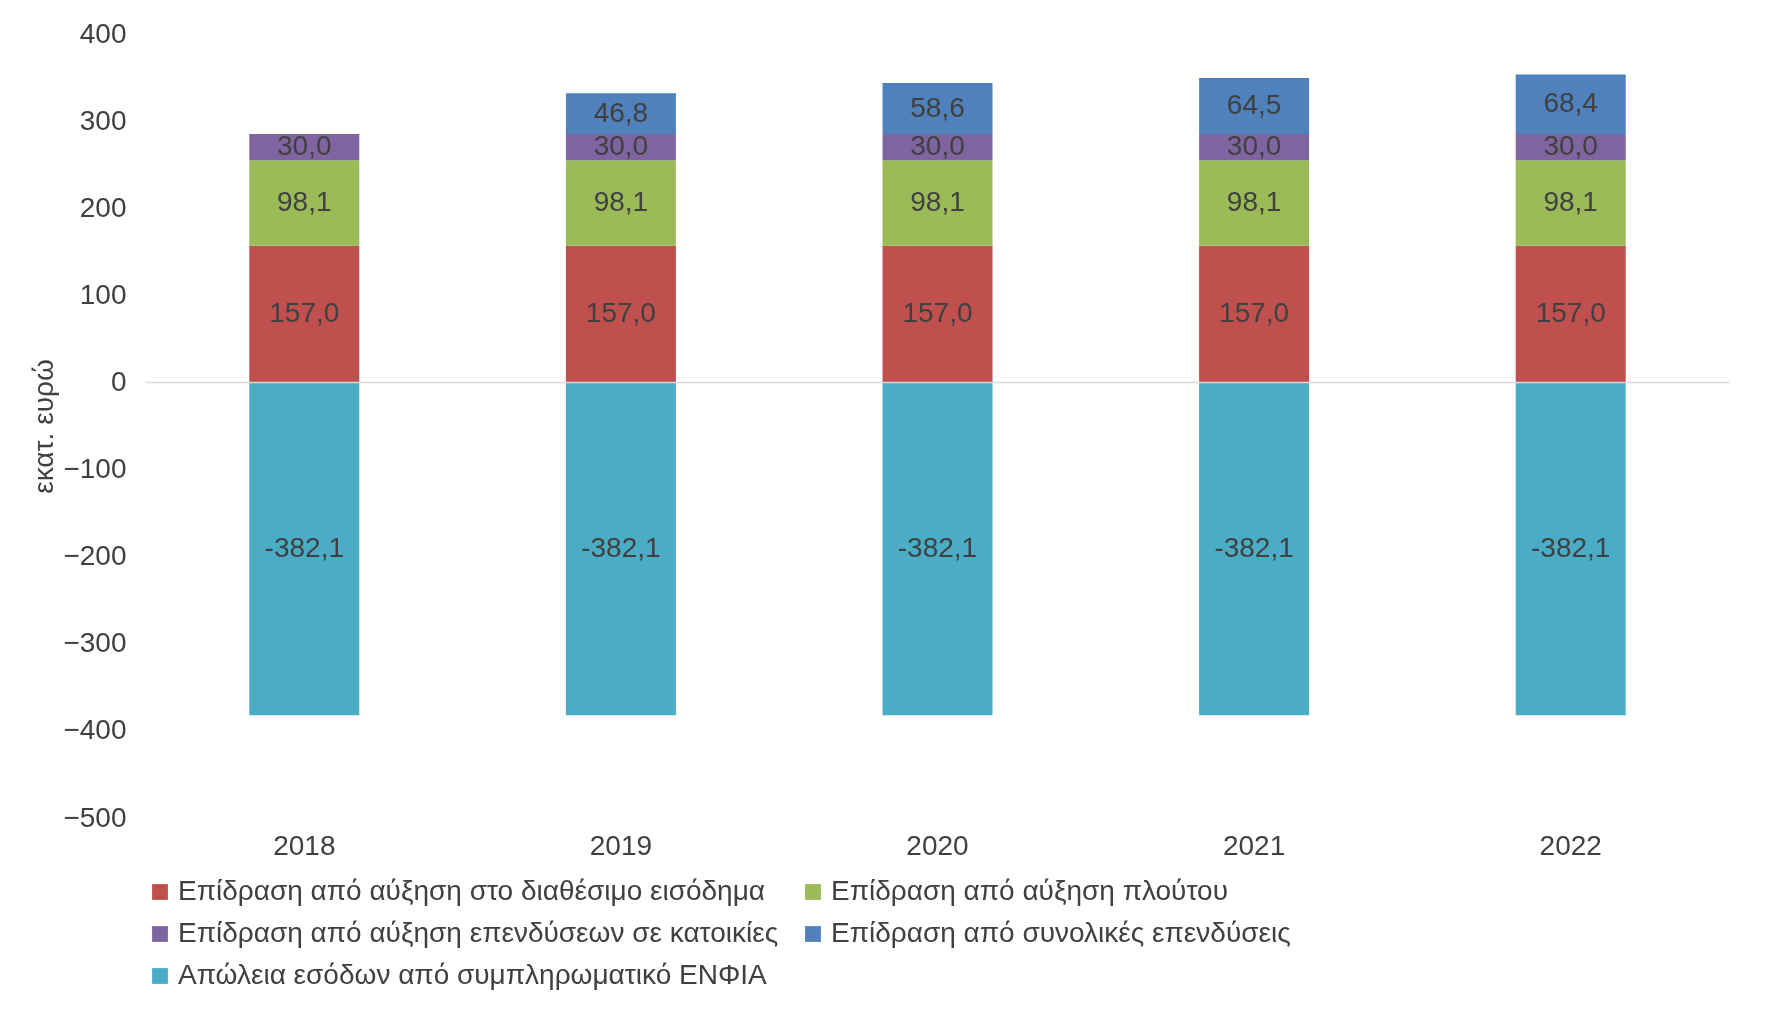 The height and width of the screenshot is (1030, 1781). What do you see at coordinates (621, 845) in the screenshot?
I see `x-tick-label: 2019` at bounding box center [621, 845].